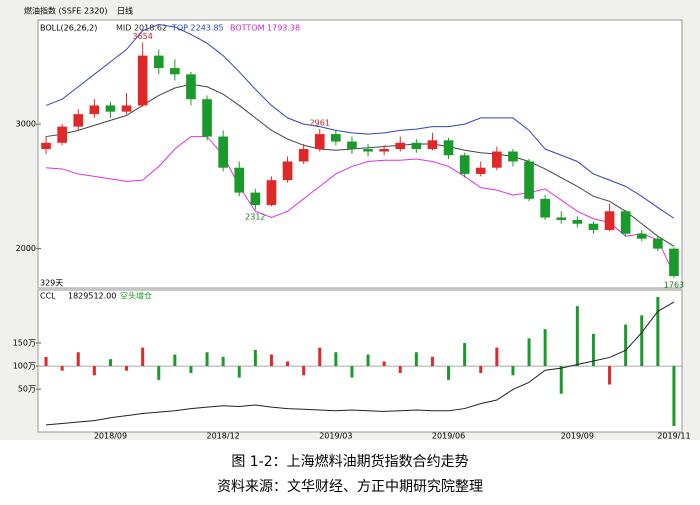 This screenshot has width=700, height=505. Describe the element at coordinates (24, 366) in the screenshot. I see `vol-tick-label: 100万` at that location.